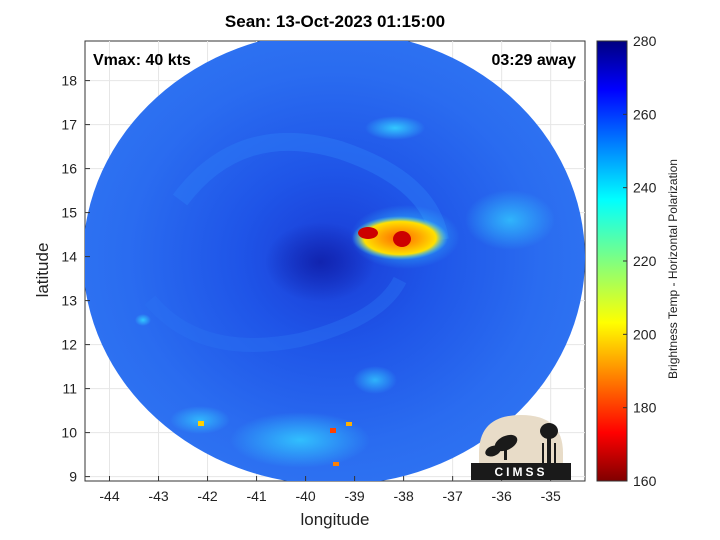 The width and height of the screenshot is (720, 540). I want to click on colorbar-tick-label: 200, so click(645, 334).